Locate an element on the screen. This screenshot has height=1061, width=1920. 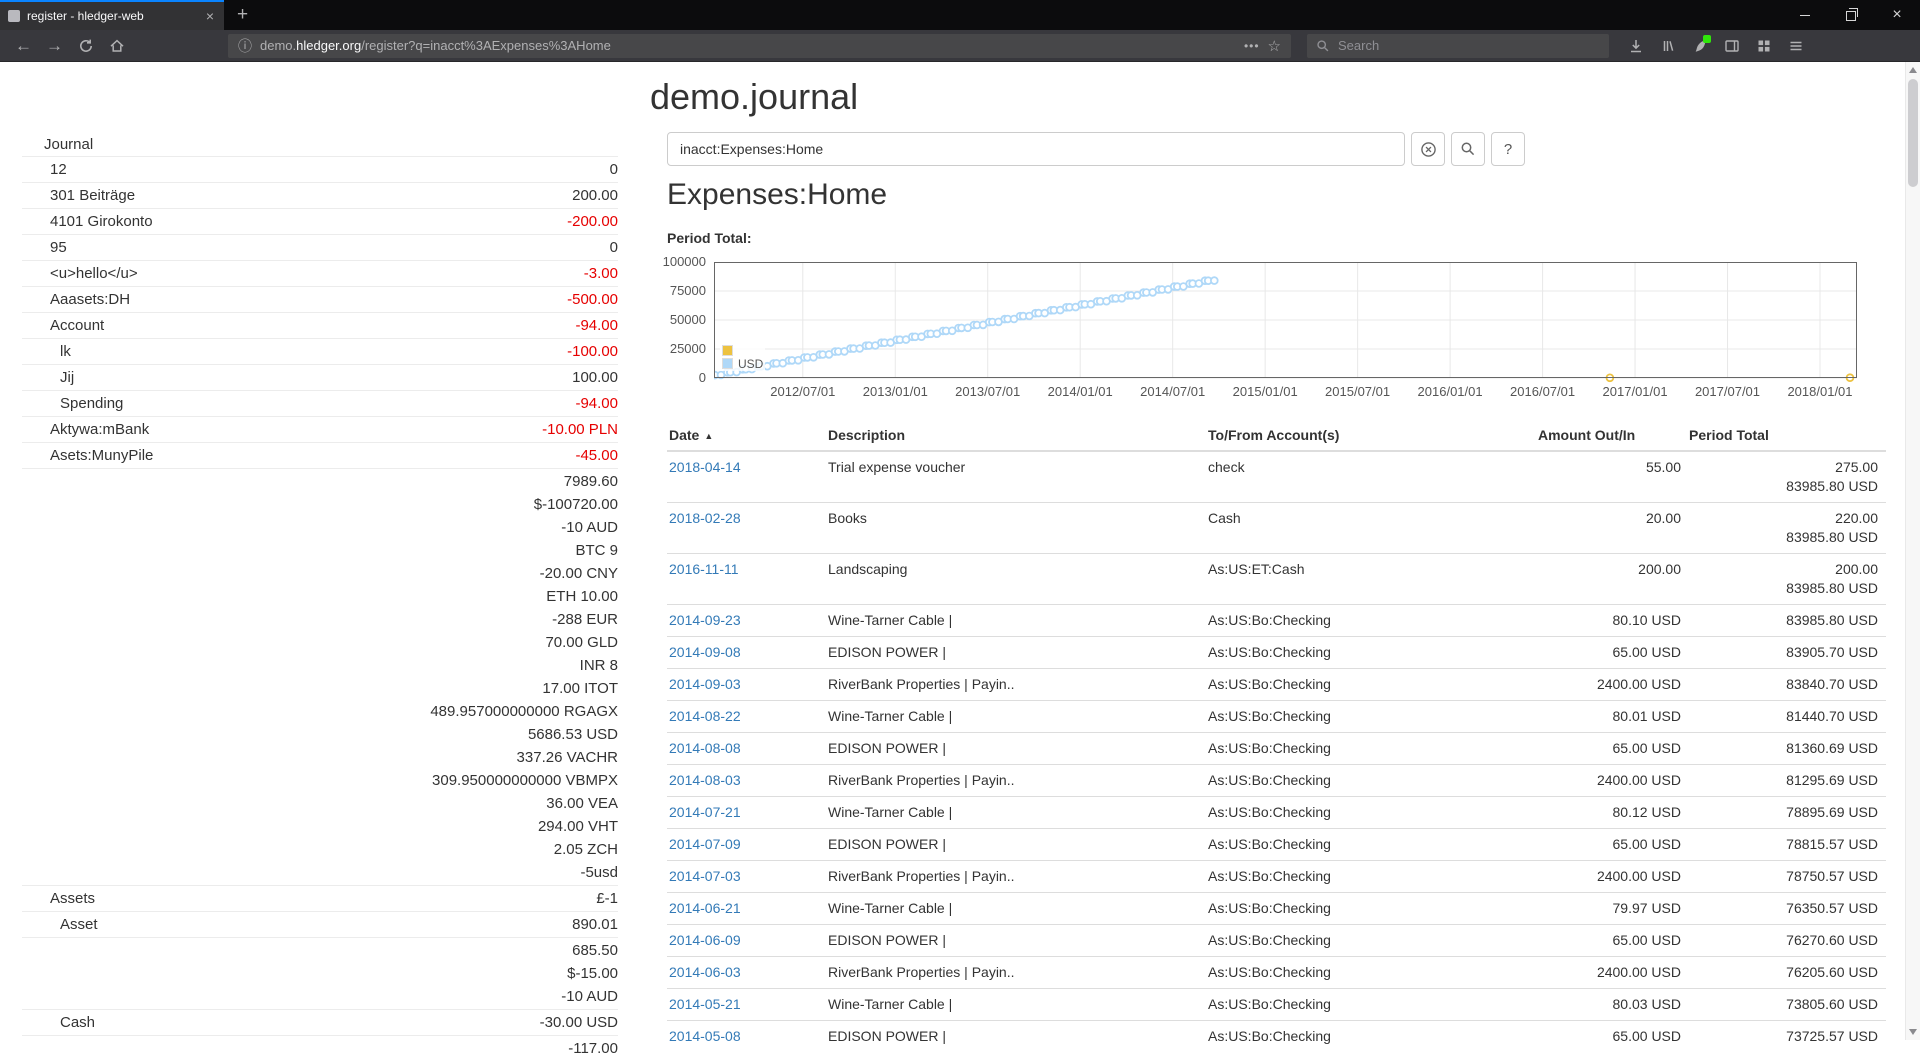
help-button: ? is located at coordinates (1508, 149).